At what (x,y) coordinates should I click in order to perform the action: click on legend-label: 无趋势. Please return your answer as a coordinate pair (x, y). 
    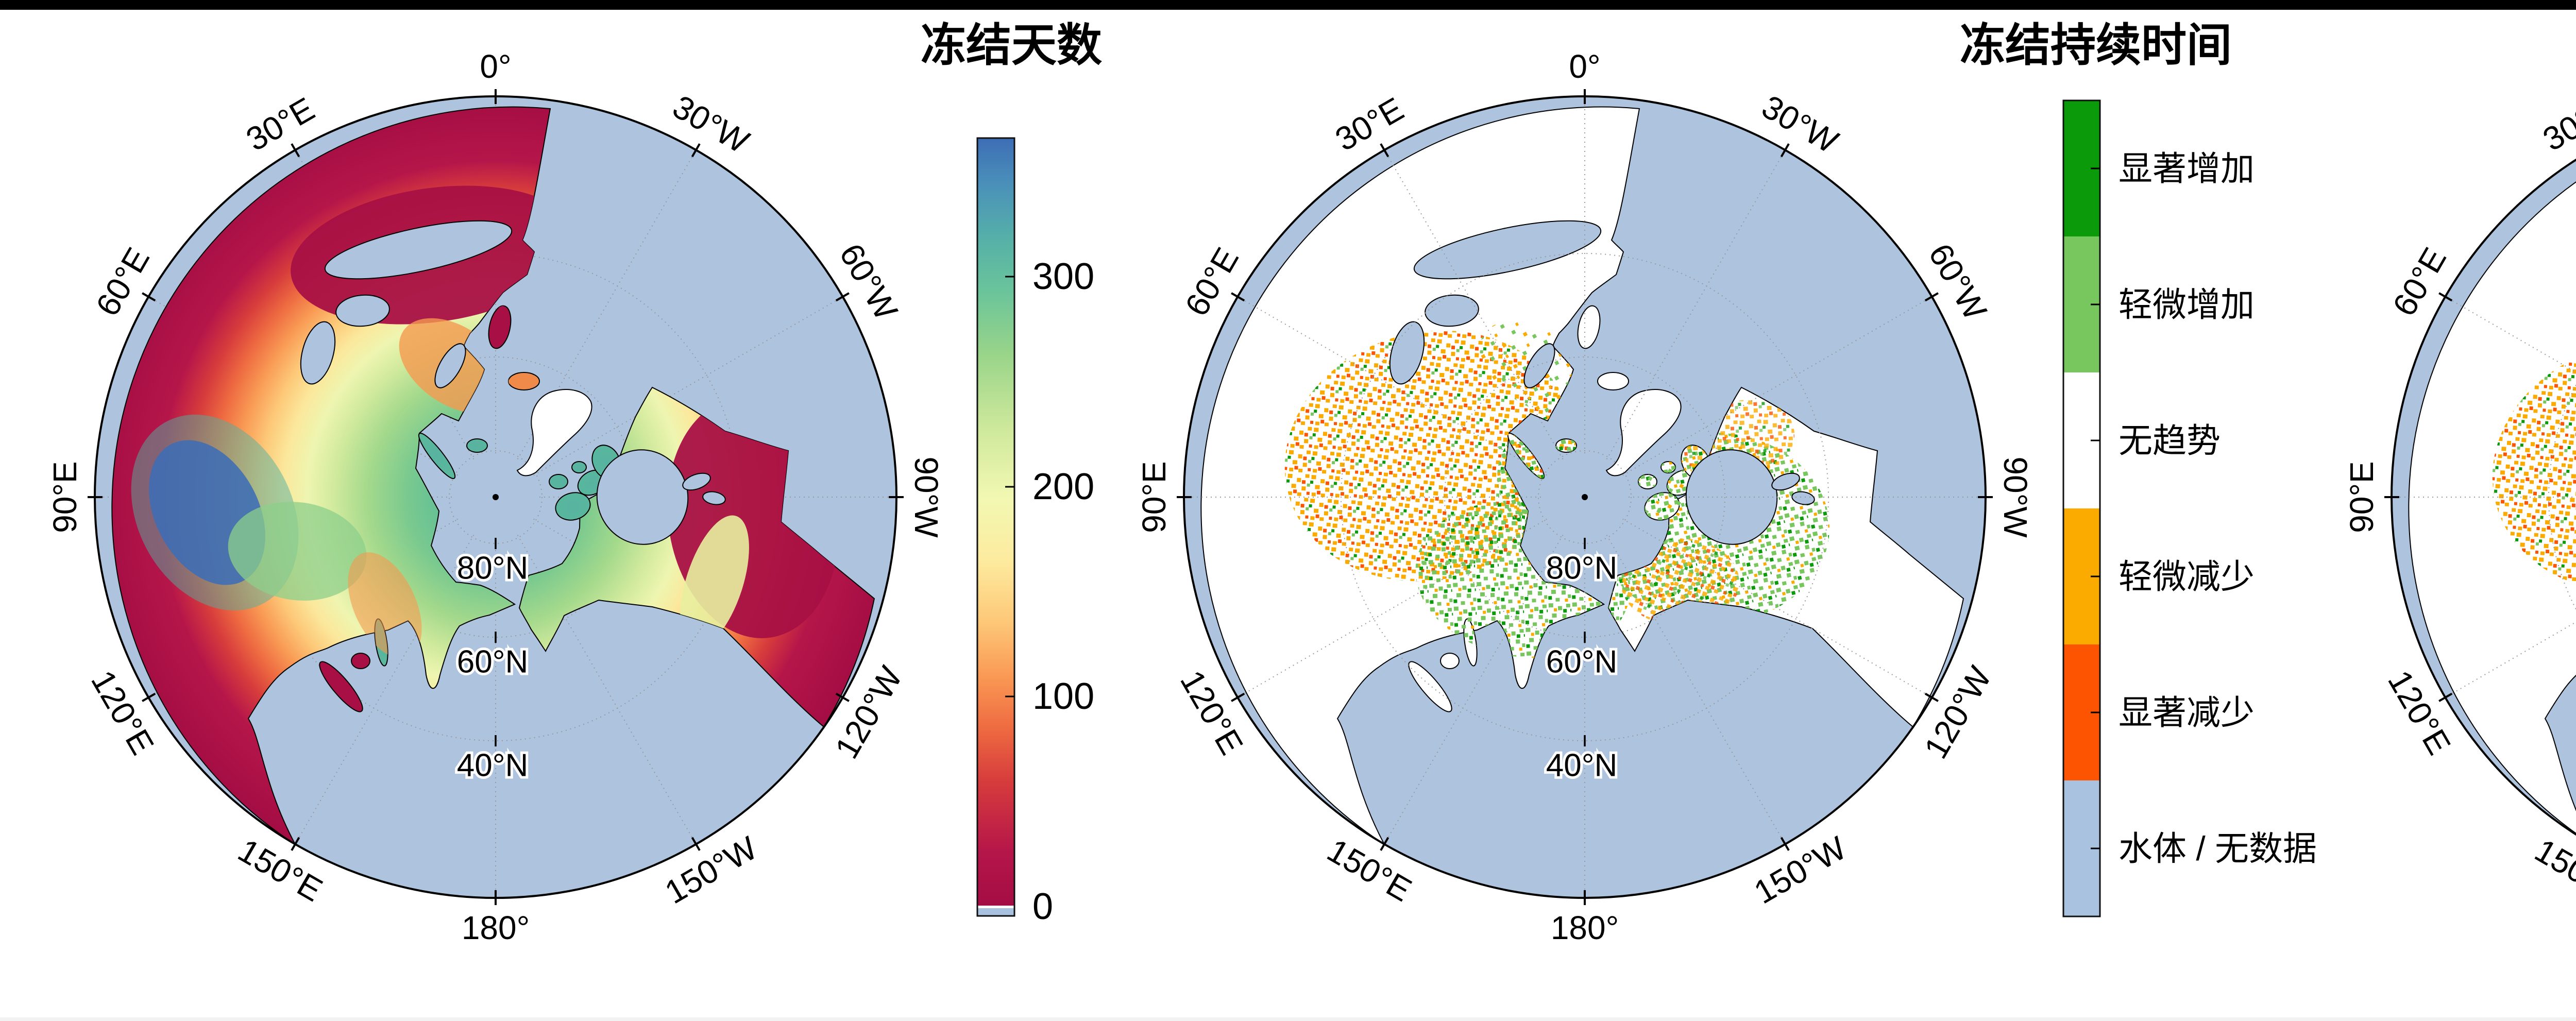
    Looking at the image, I should click on (2170, 440).